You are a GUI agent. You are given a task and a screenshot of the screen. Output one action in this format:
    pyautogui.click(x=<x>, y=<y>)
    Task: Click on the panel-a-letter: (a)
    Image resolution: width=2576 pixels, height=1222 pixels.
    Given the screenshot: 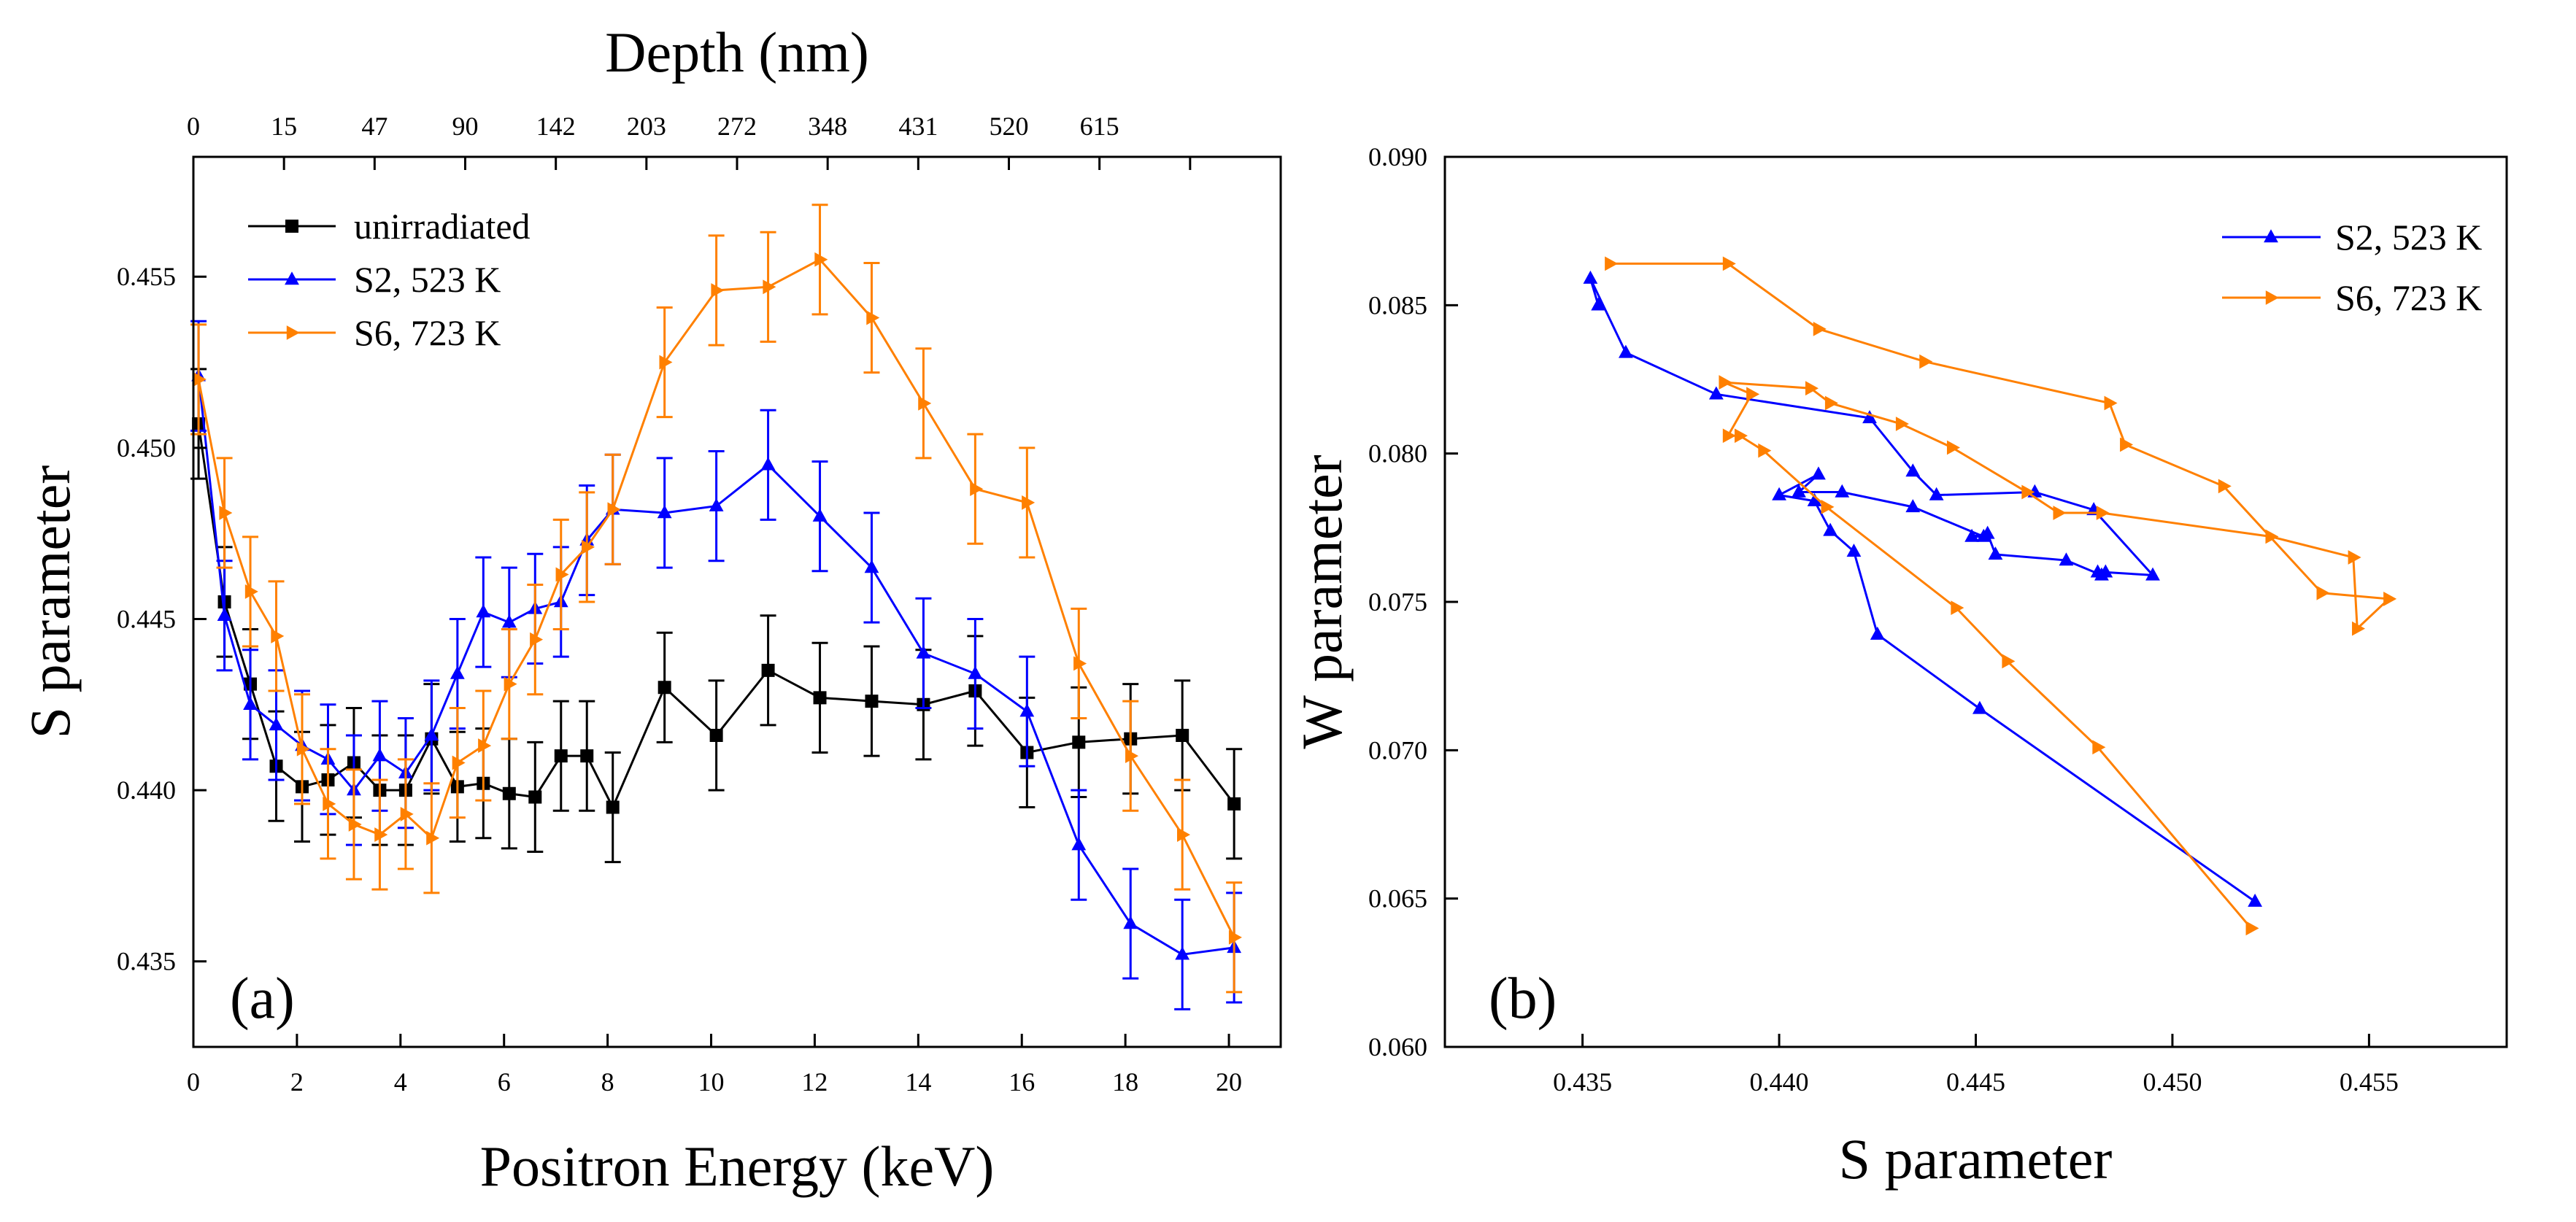 What is the action you would take?
    pyautogui.click(x=262, y=999)
    